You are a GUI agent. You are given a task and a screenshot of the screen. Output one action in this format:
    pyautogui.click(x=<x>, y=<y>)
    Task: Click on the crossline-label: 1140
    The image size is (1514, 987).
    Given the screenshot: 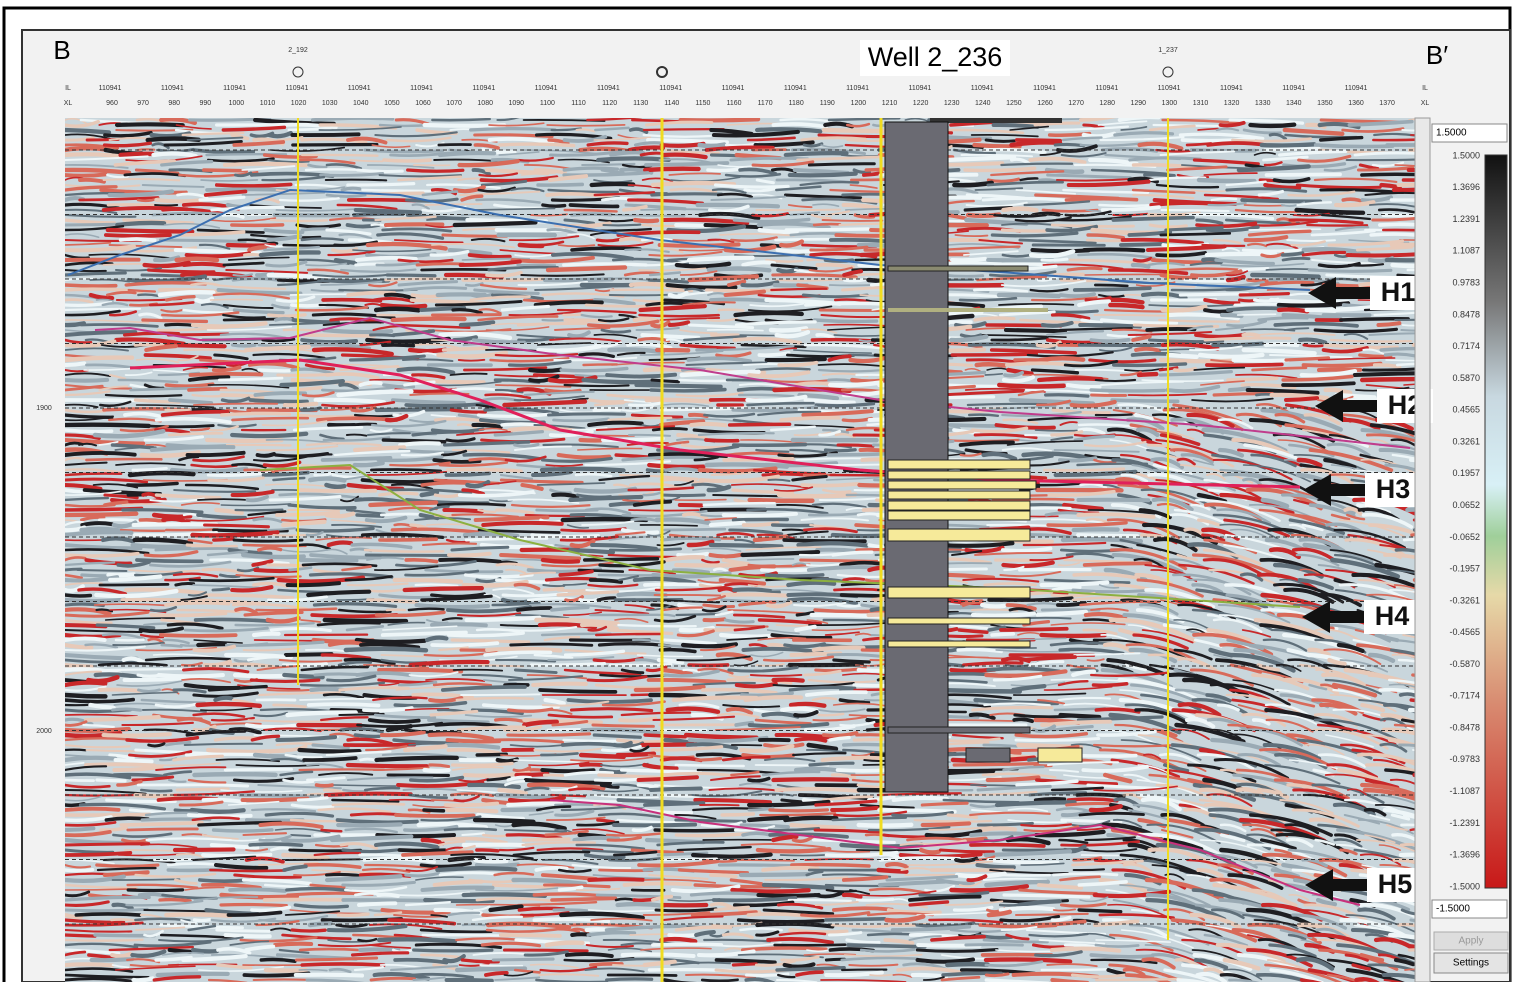 What is the action you would take?
    pyautogui.click(x=671, y=103)
    